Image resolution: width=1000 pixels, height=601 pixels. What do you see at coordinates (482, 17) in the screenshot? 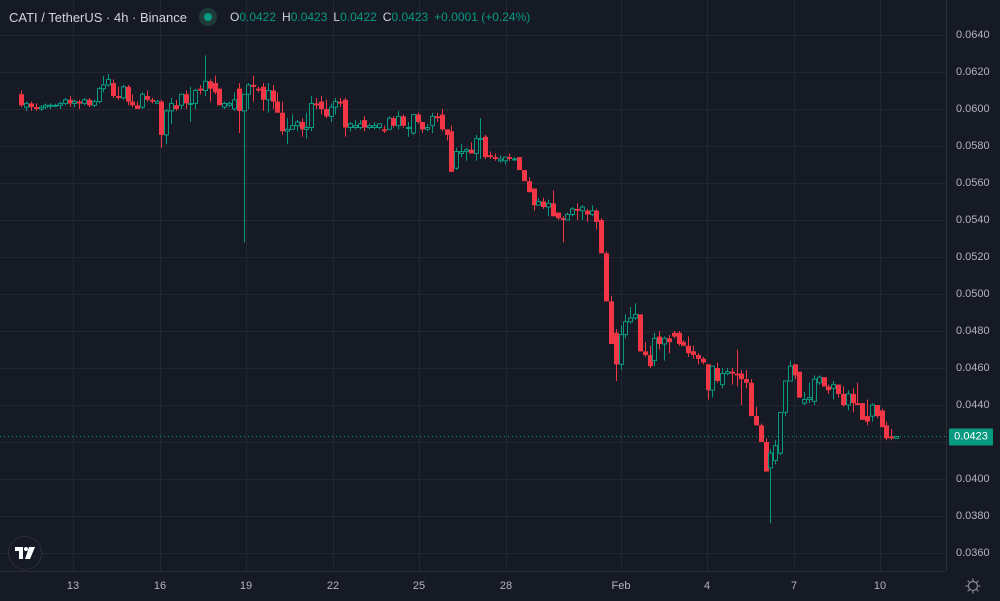
I see `change-value: +0.0001 (+0.24%)` at bounding box center [482, 17].